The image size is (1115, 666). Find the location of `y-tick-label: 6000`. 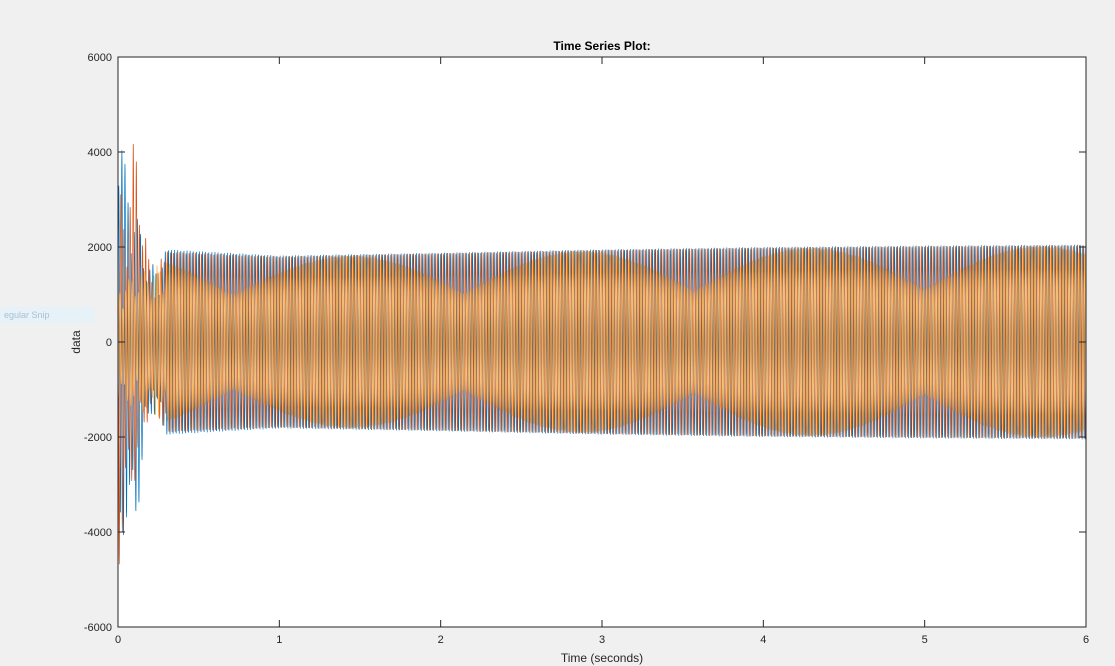

y-tick-label: 6000 is located at coordinates (100, 58).